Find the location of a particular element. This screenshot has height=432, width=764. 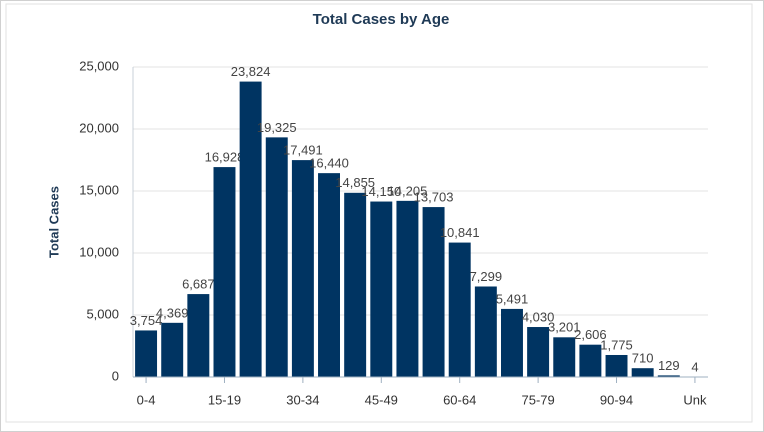

x-tick-label: 60-64 is located at coordinates (459, 399).